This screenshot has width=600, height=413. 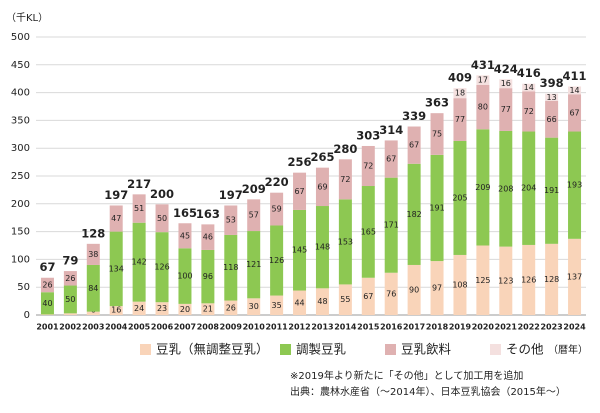 I want to click on value-label: 191, so click(x=436, y=207).